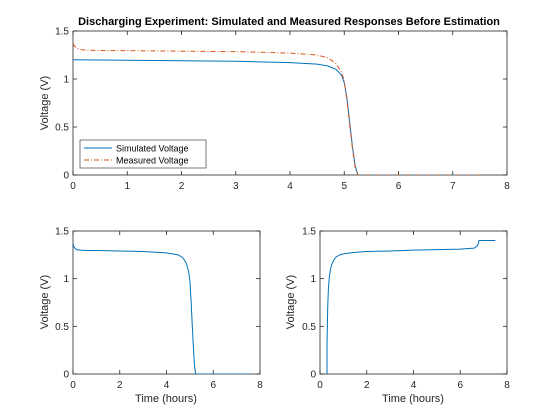 This screenshot has height=420, width=560. What do you see at coordinates (45, 103) in the screenshot?
I see `top-y-axis-label: Voltage (V)` at bounding box center [45, 103].